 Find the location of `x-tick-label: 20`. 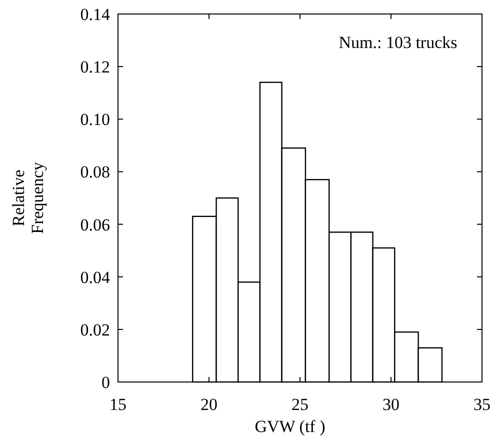

x-tick-label: 20 is located at coordinates (209, 404).